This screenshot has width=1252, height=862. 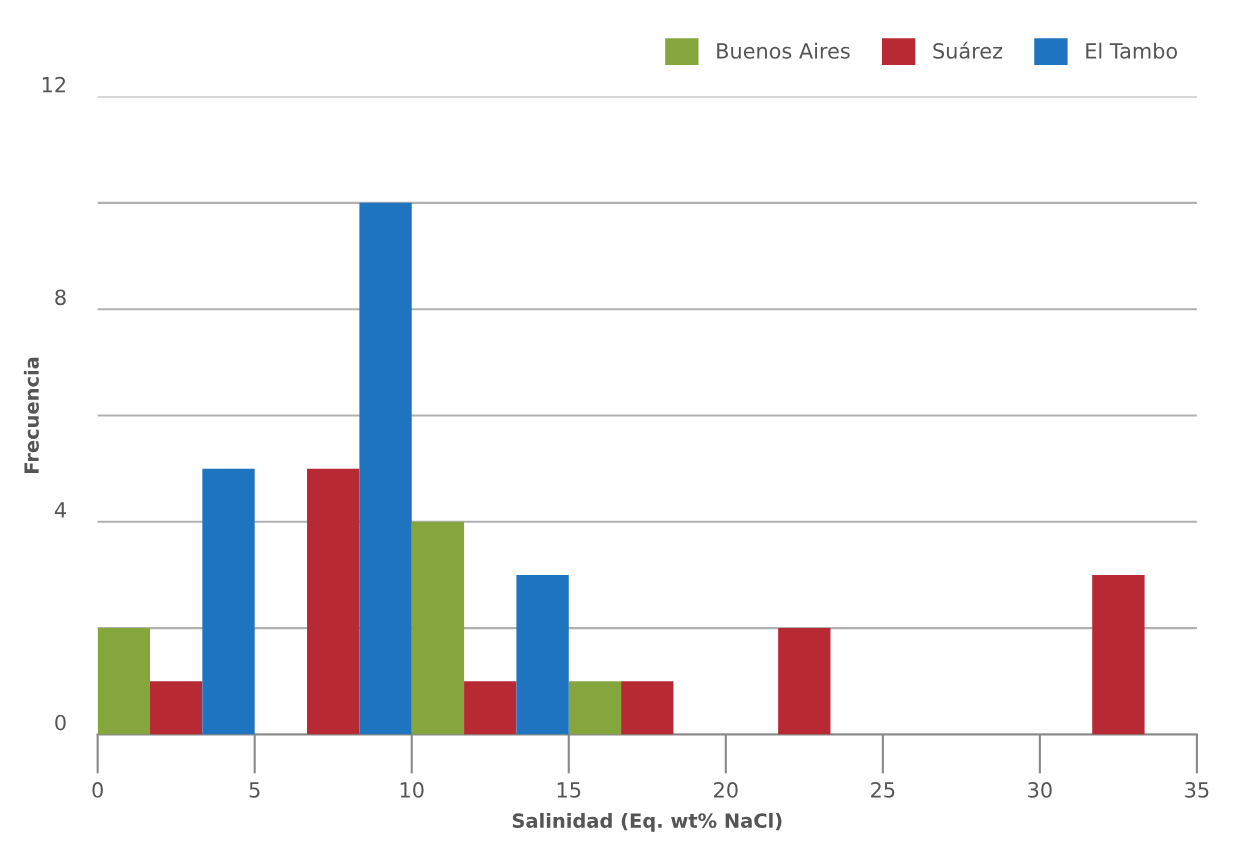 What do you see at coordinates (31, 415) in the screenshot?
I see `y-axis-title: Frecuencia` at bounding box center [31, 415].